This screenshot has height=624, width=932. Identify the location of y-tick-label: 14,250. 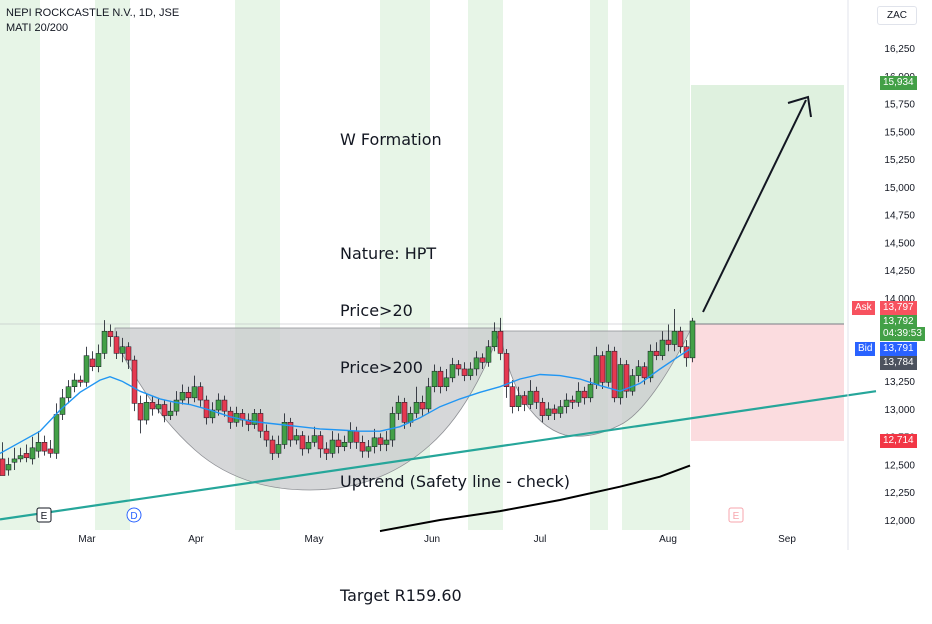
(899, 271).